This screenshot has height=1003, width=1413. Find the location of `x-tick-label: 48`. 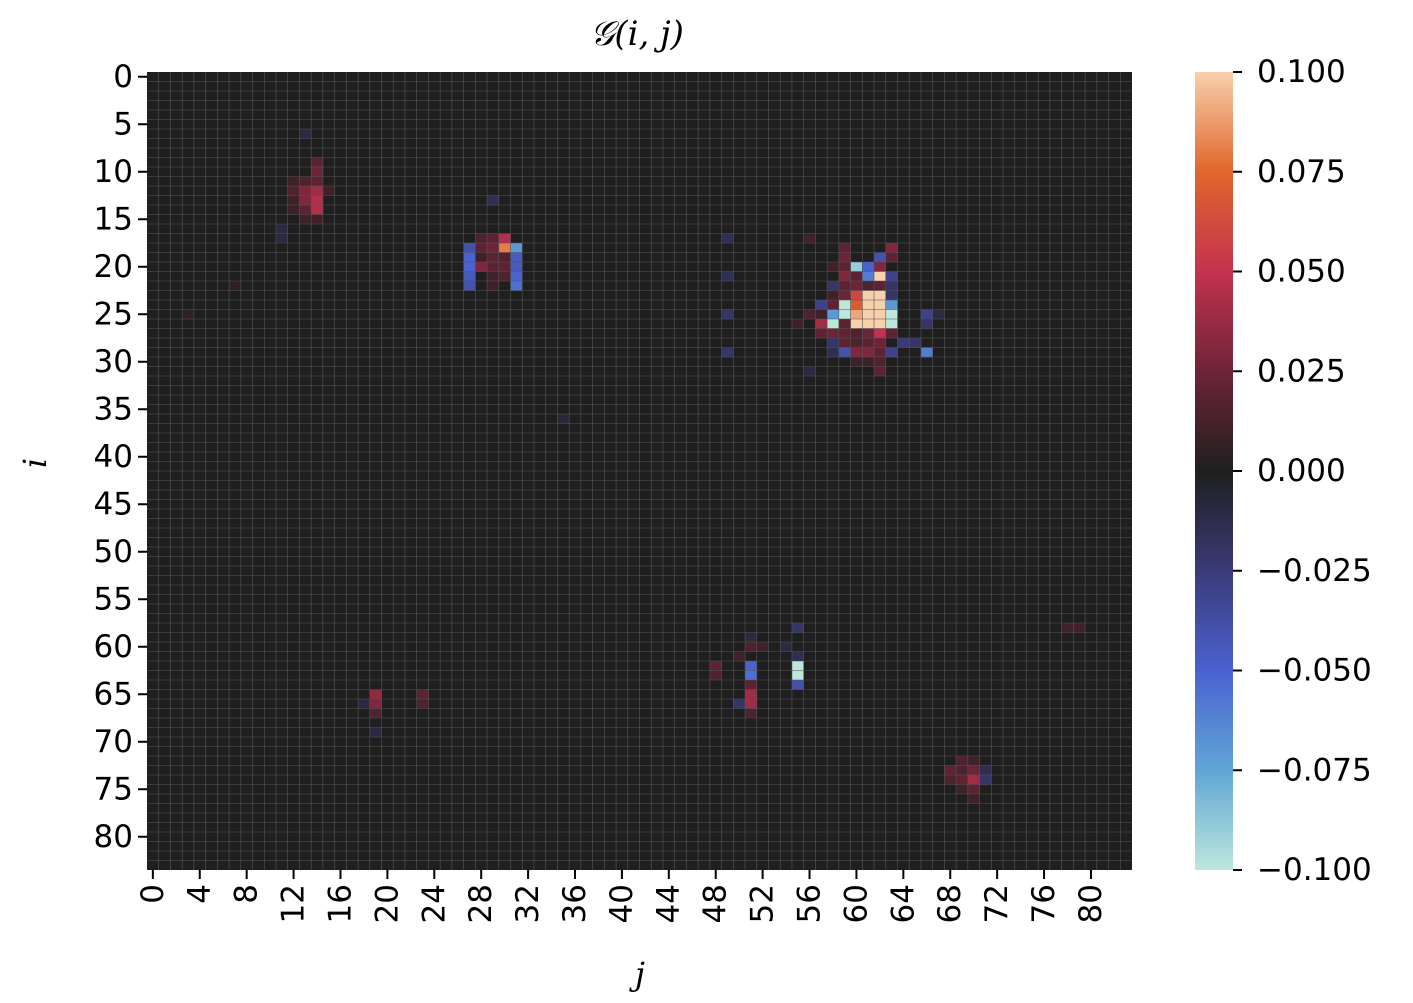

x-tick-label: 48 is located at coordinates (716, 903).